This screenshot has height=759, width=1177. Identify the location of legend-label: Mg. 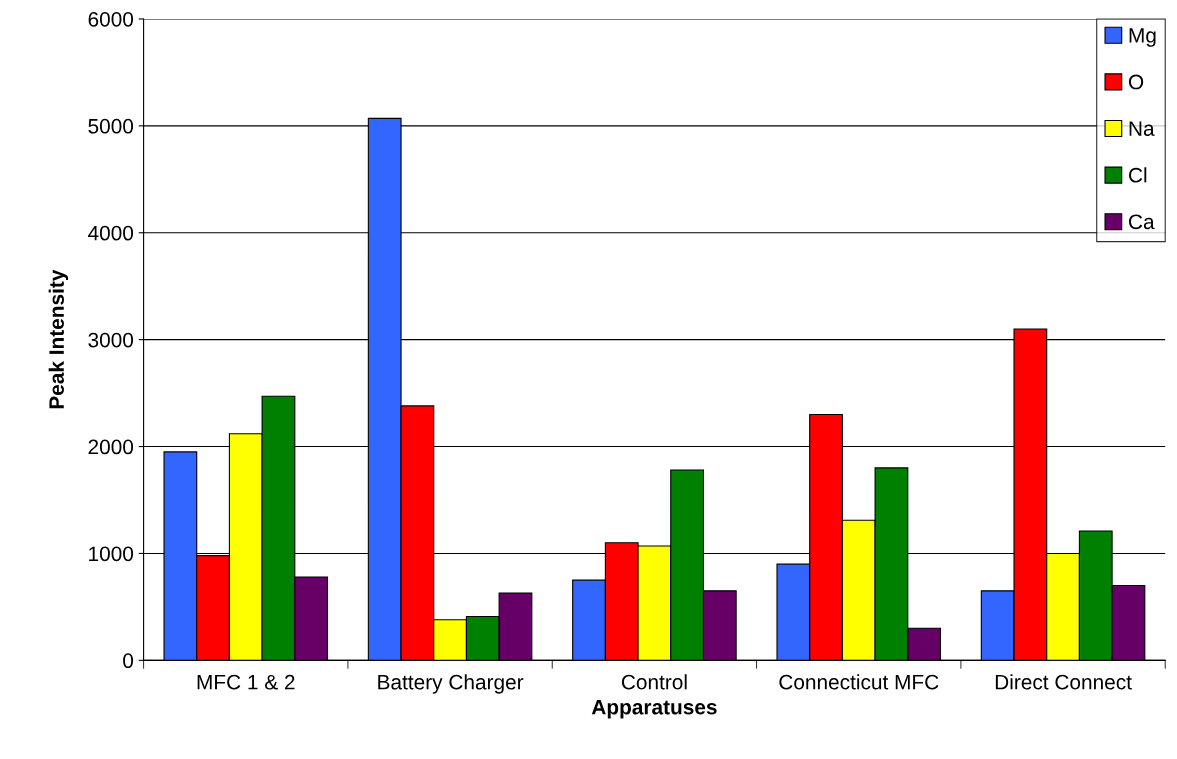
(1142, 37).